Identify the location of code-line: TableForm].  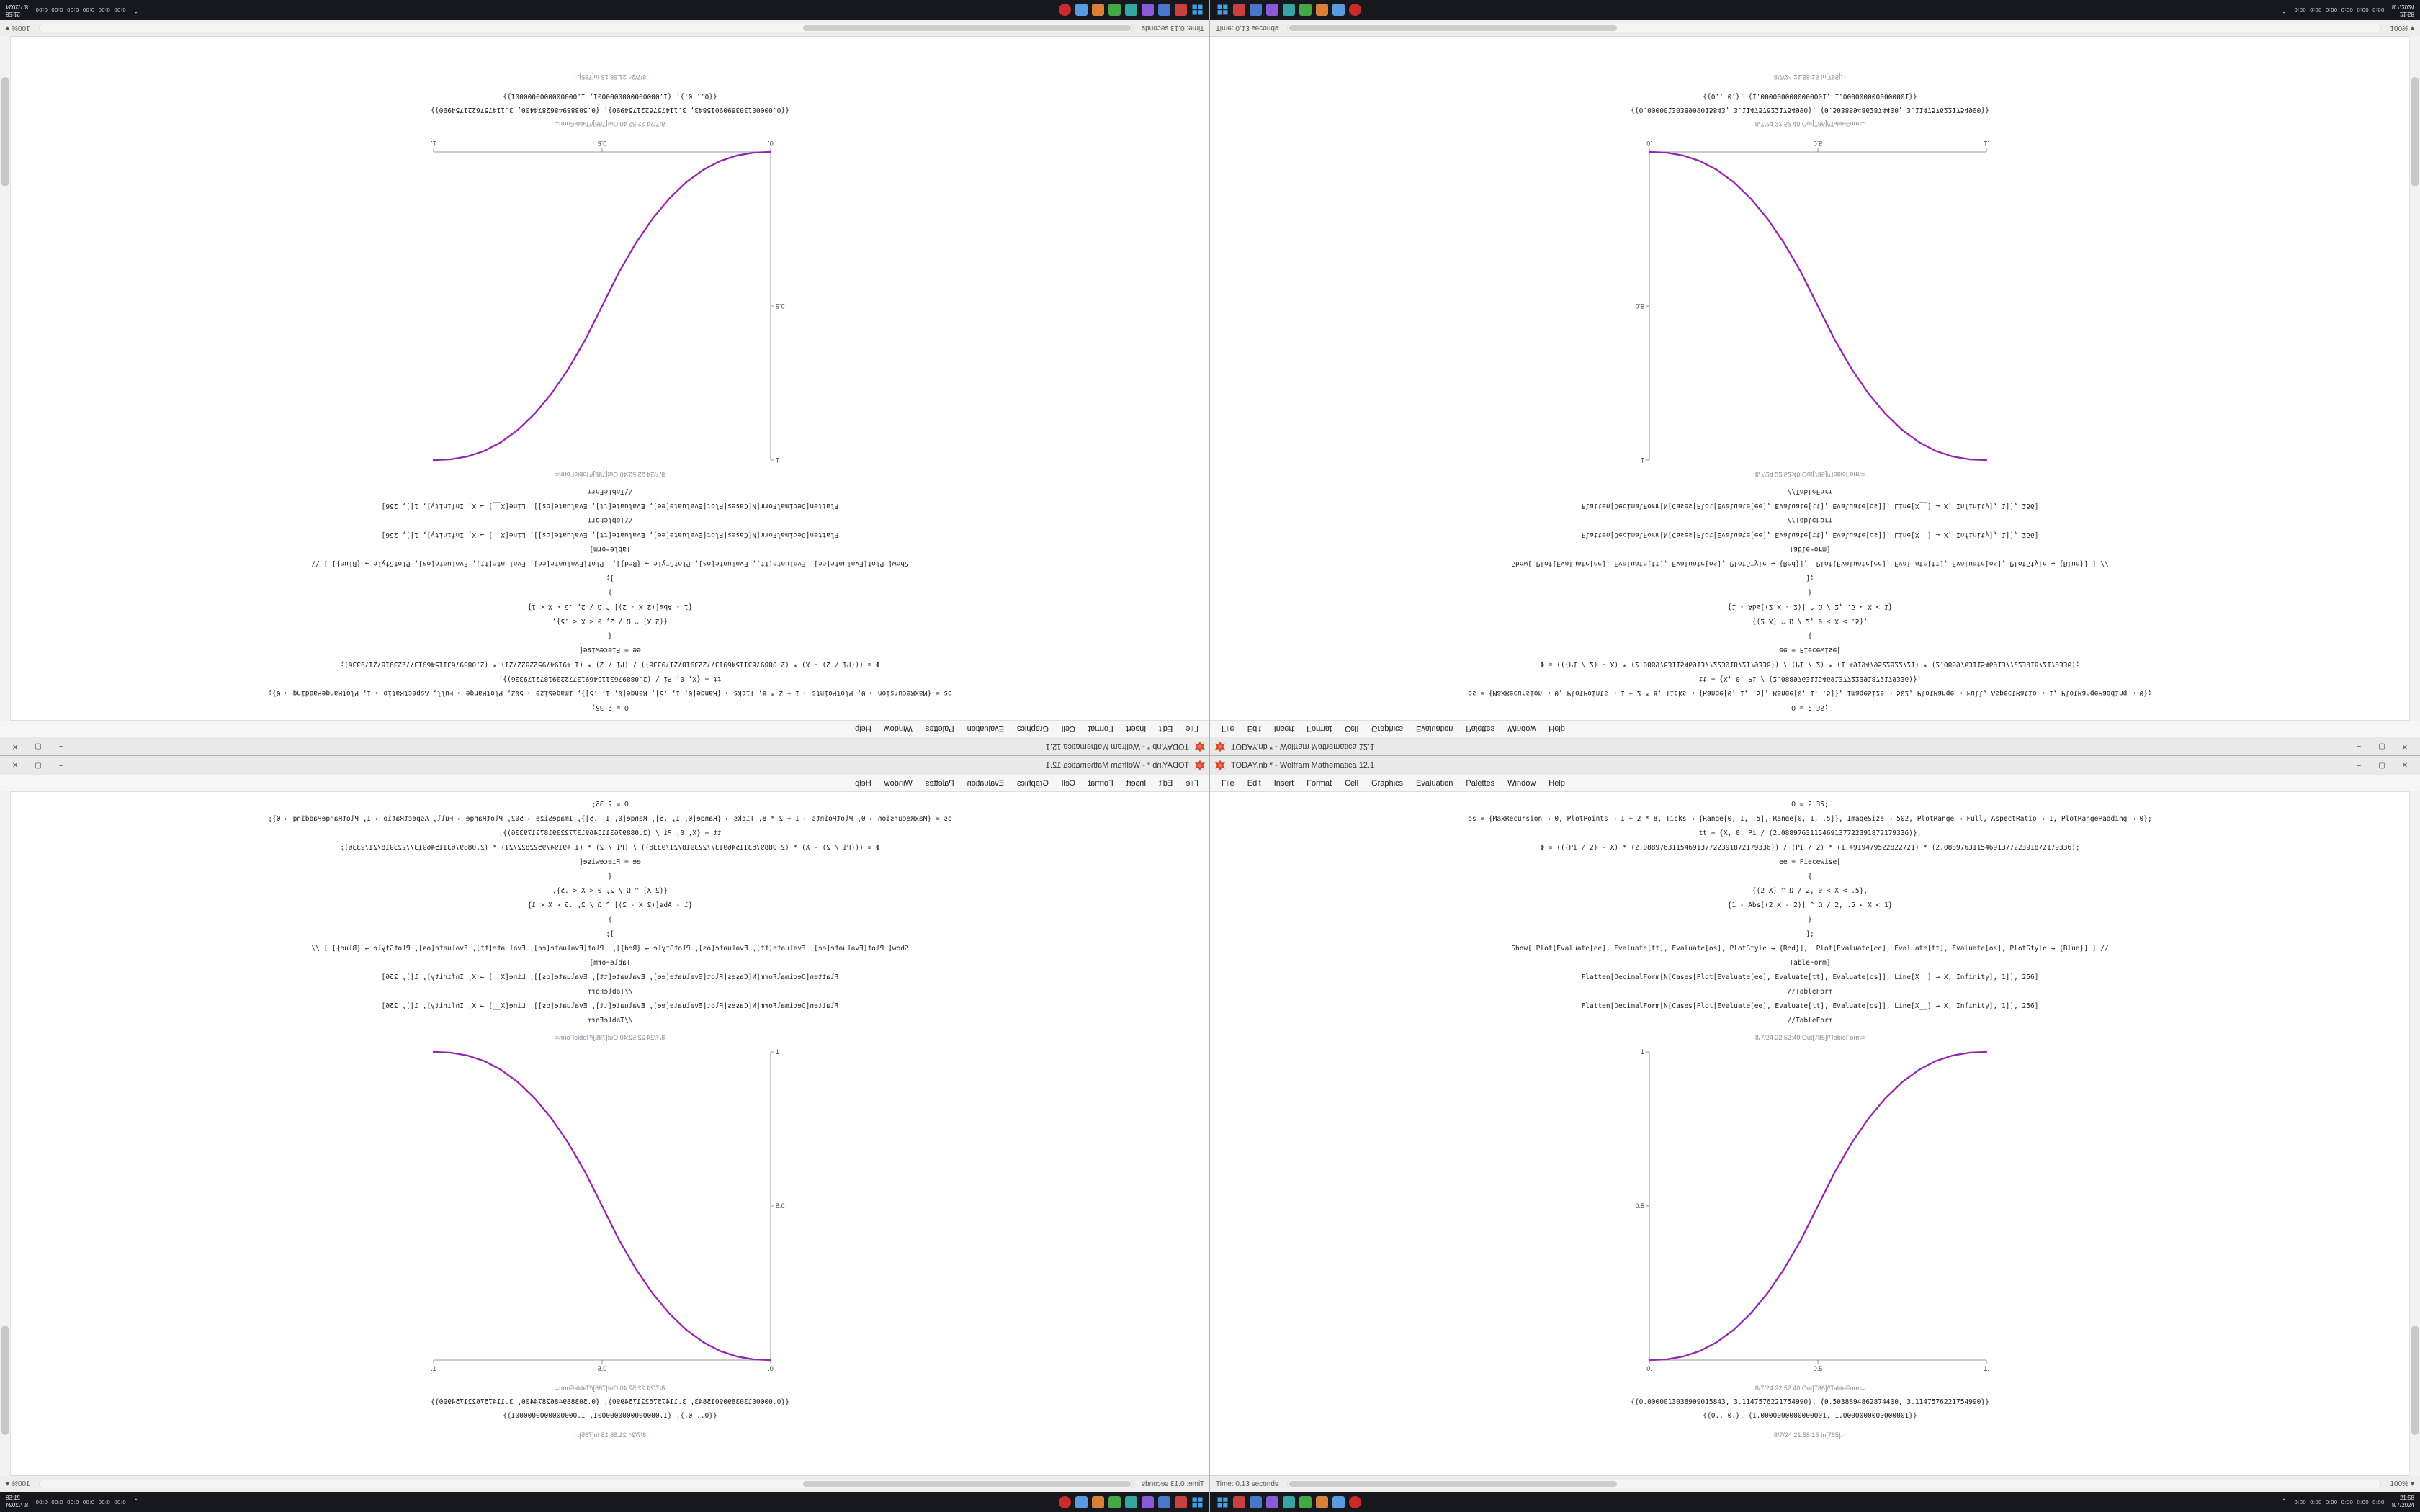
(610, 549).